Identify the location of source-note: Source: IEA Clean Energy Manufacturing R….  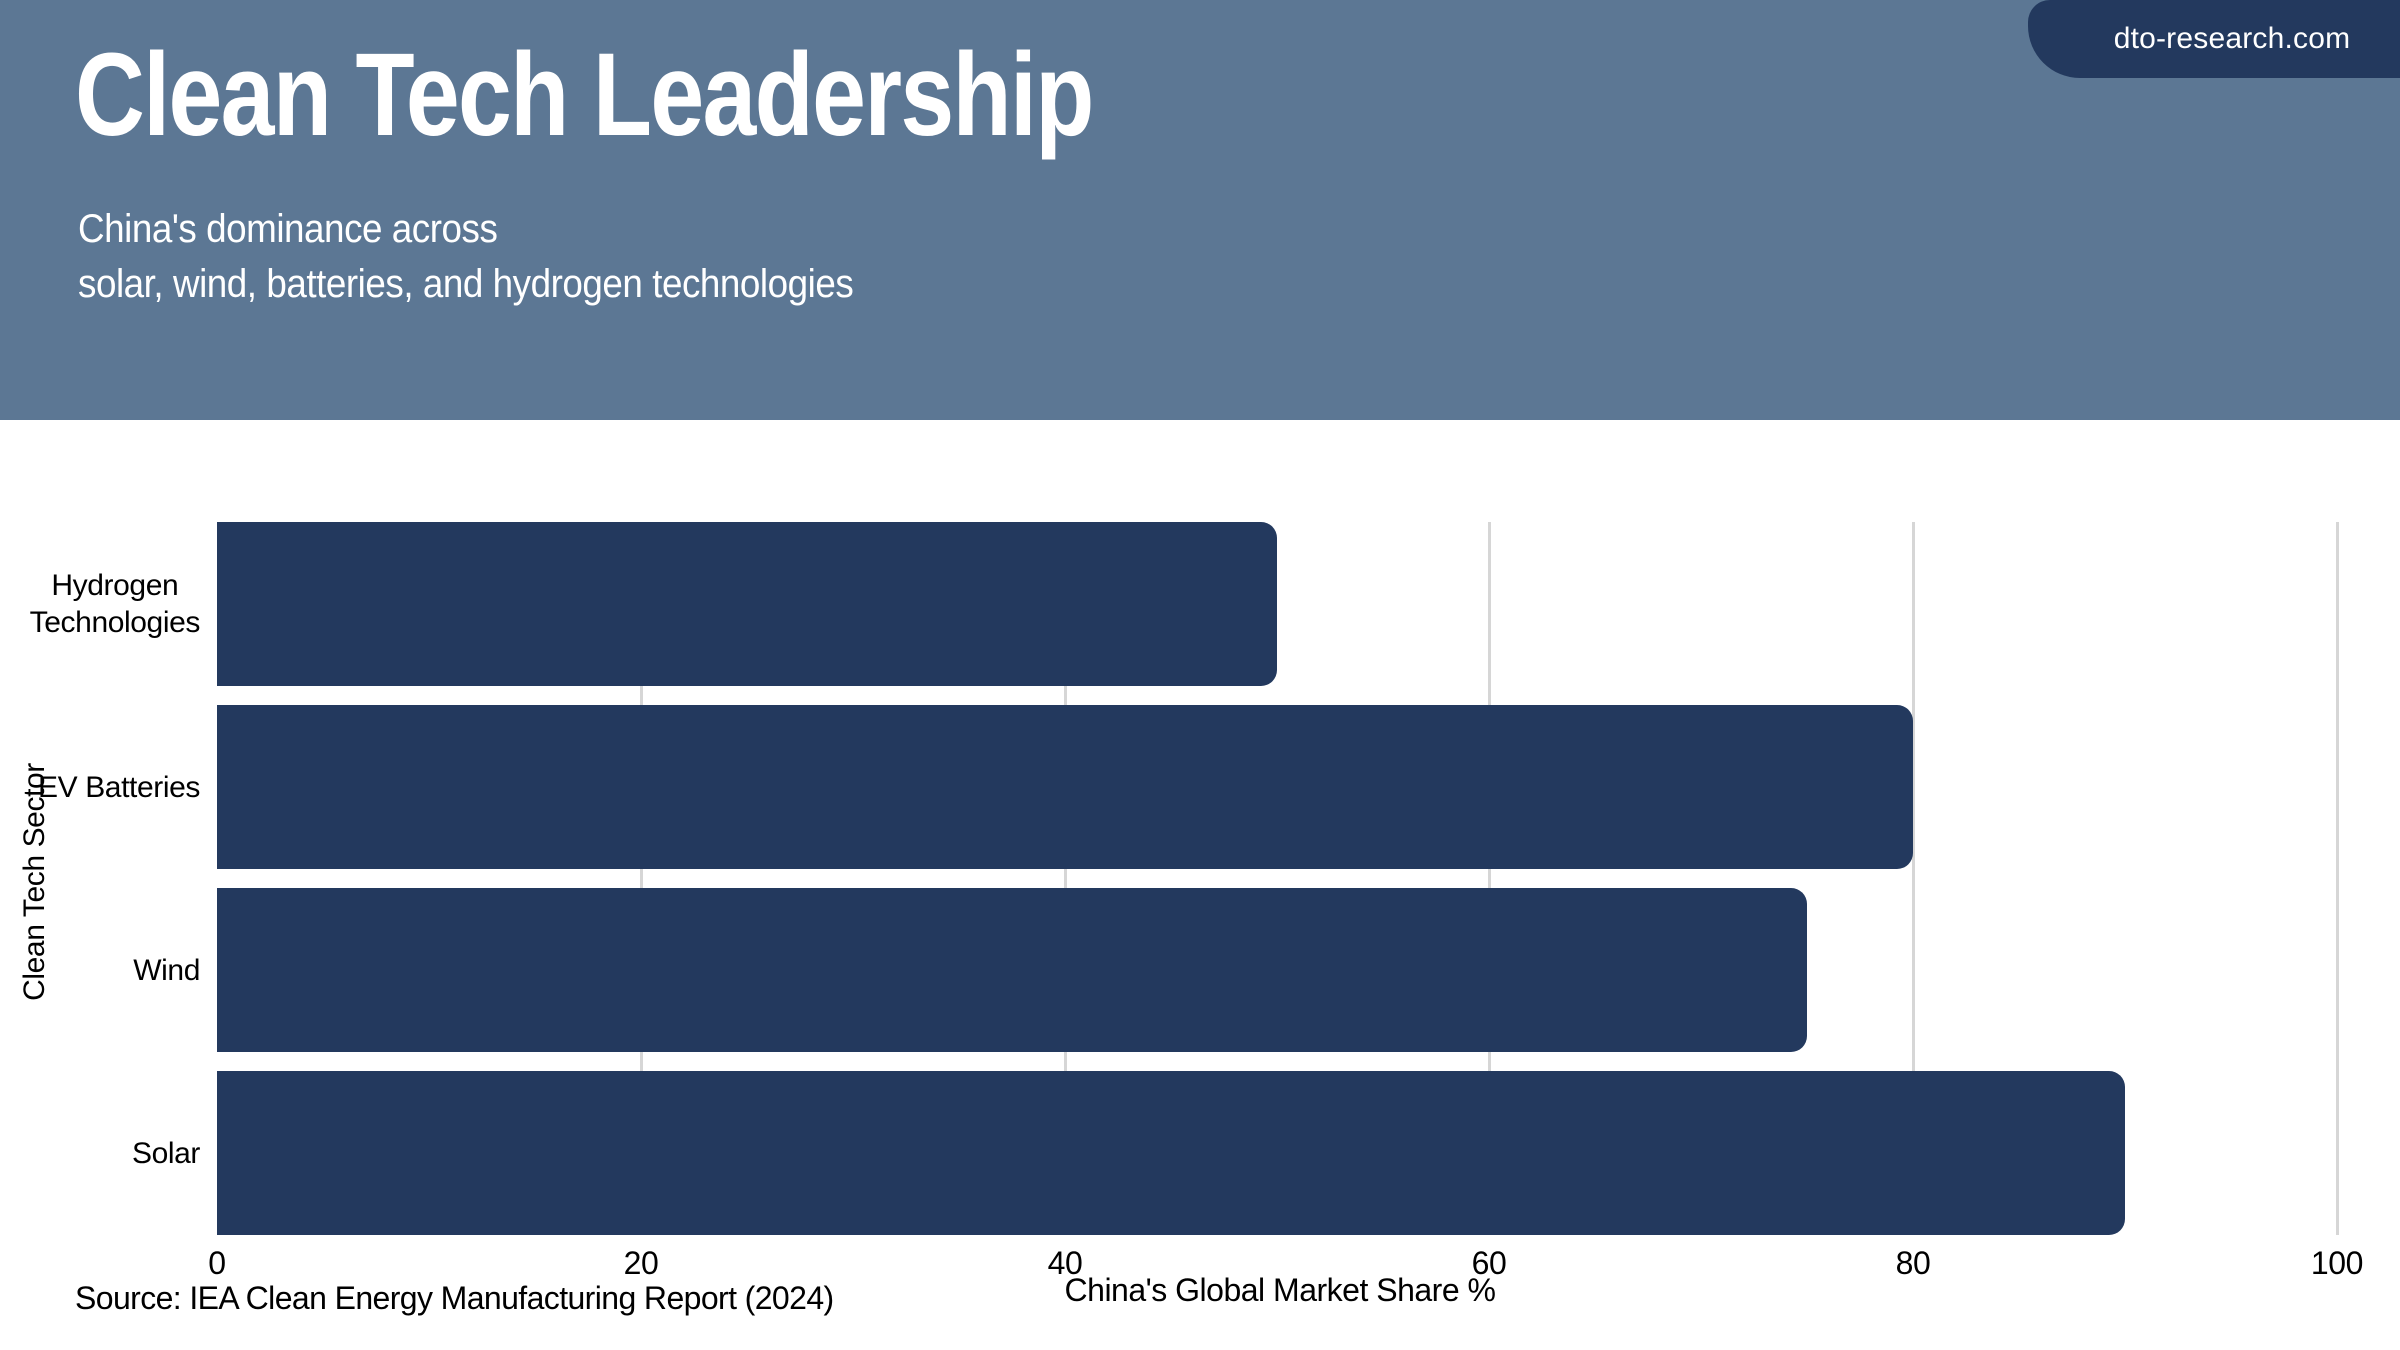
(454, 1298).